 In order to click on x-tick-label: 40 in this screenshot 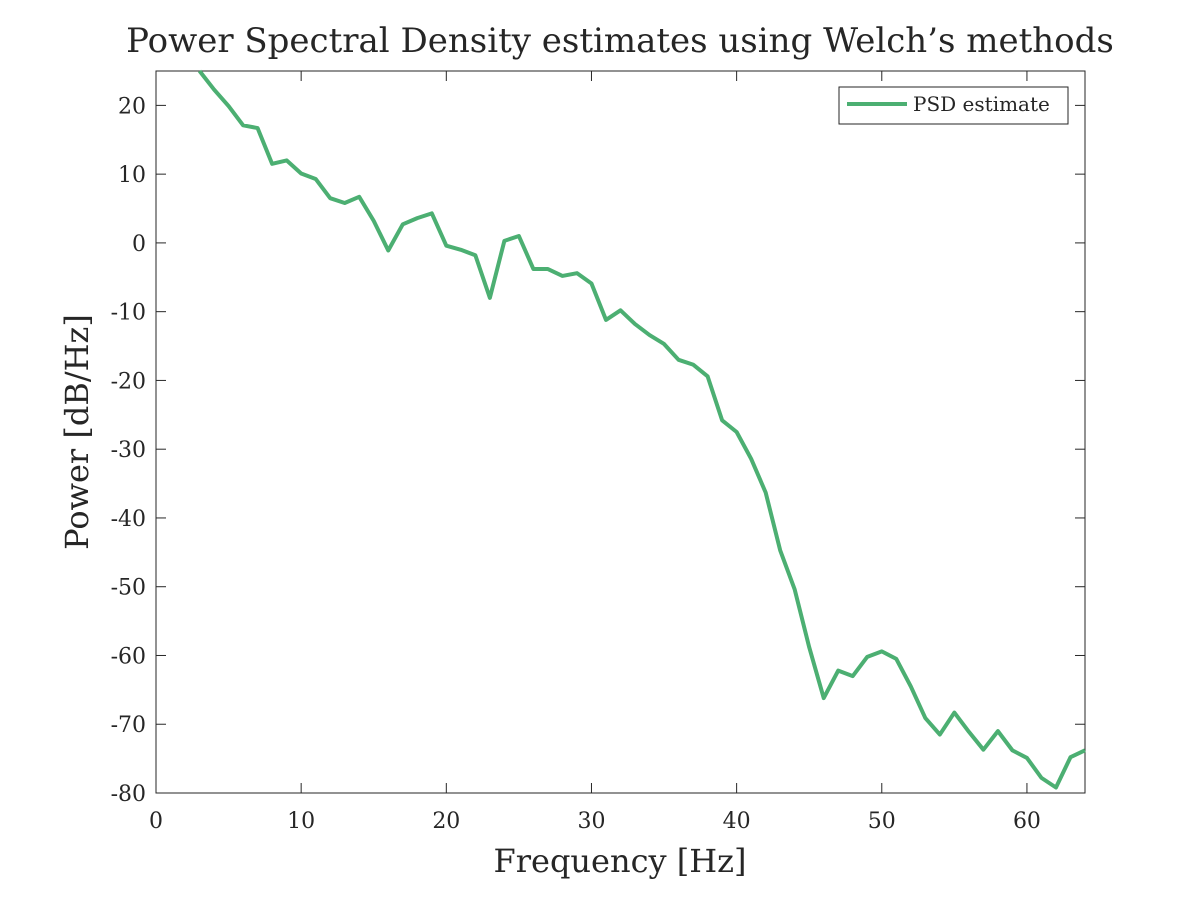, I will do `click(737, 821)`.